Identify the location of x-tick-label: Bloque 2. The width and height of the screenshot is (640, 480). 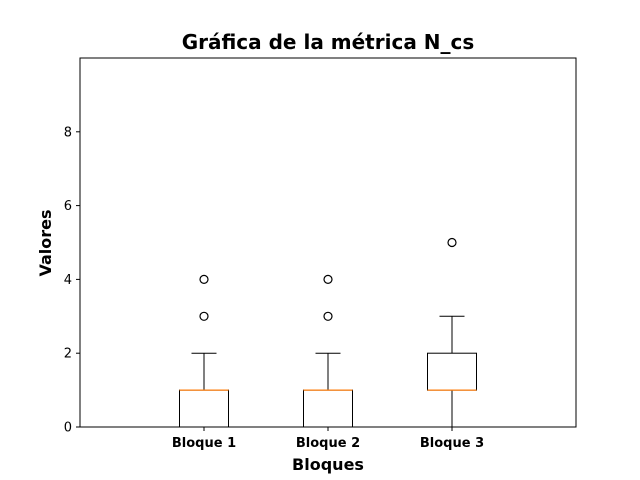
(328, 443).